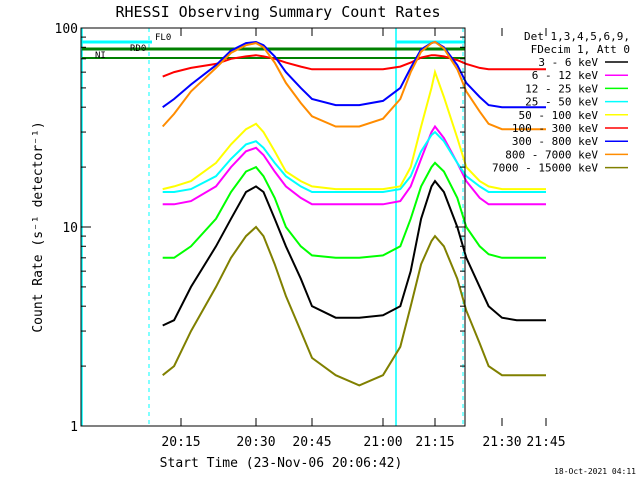 This screenshot has height=480, width=640. I want to click on legend-entry-5: 100 - 300 keV, so click(555, 128).